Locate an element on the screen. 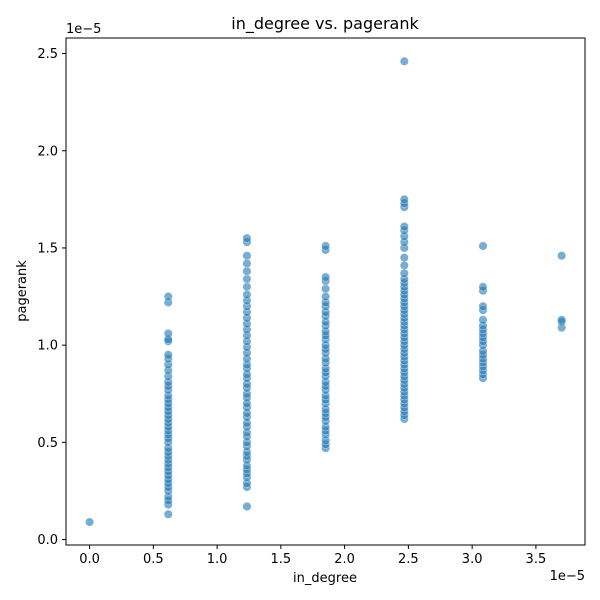 Image resolution: width=600 pixels, height=600 pixels. y-axis-offset-text: 1e−5 is located at coordinates (83, 29).